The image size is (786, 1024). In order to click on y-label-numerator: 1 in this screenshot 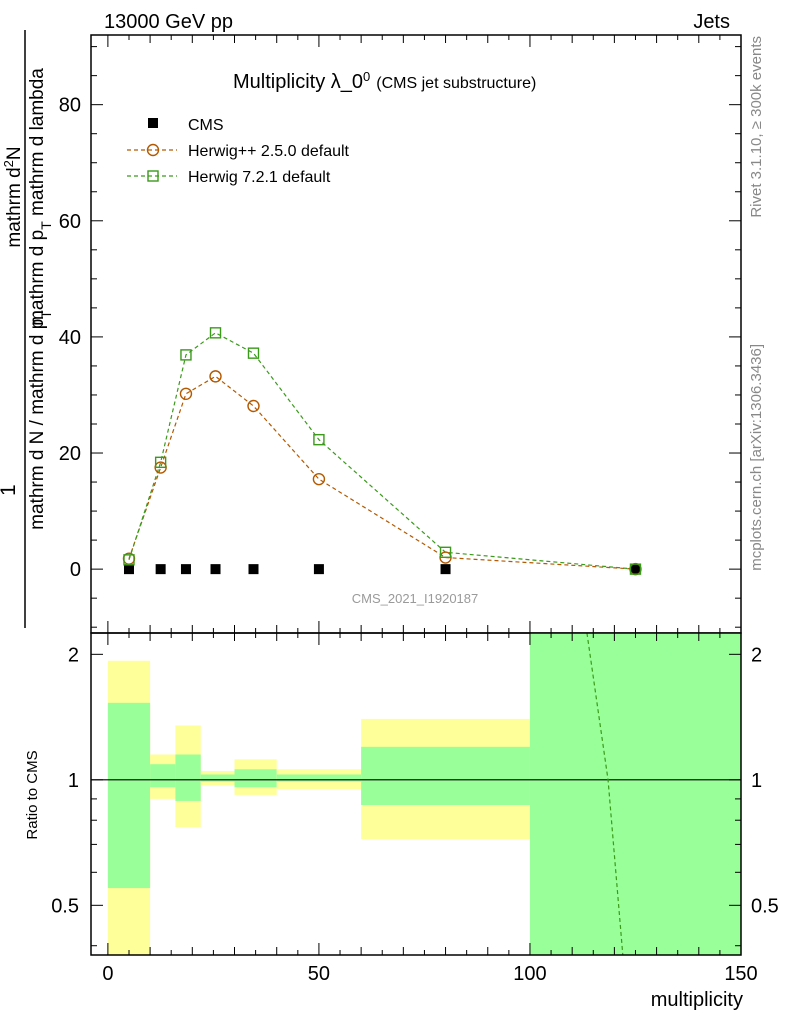, I will do `click(10, 490)`.